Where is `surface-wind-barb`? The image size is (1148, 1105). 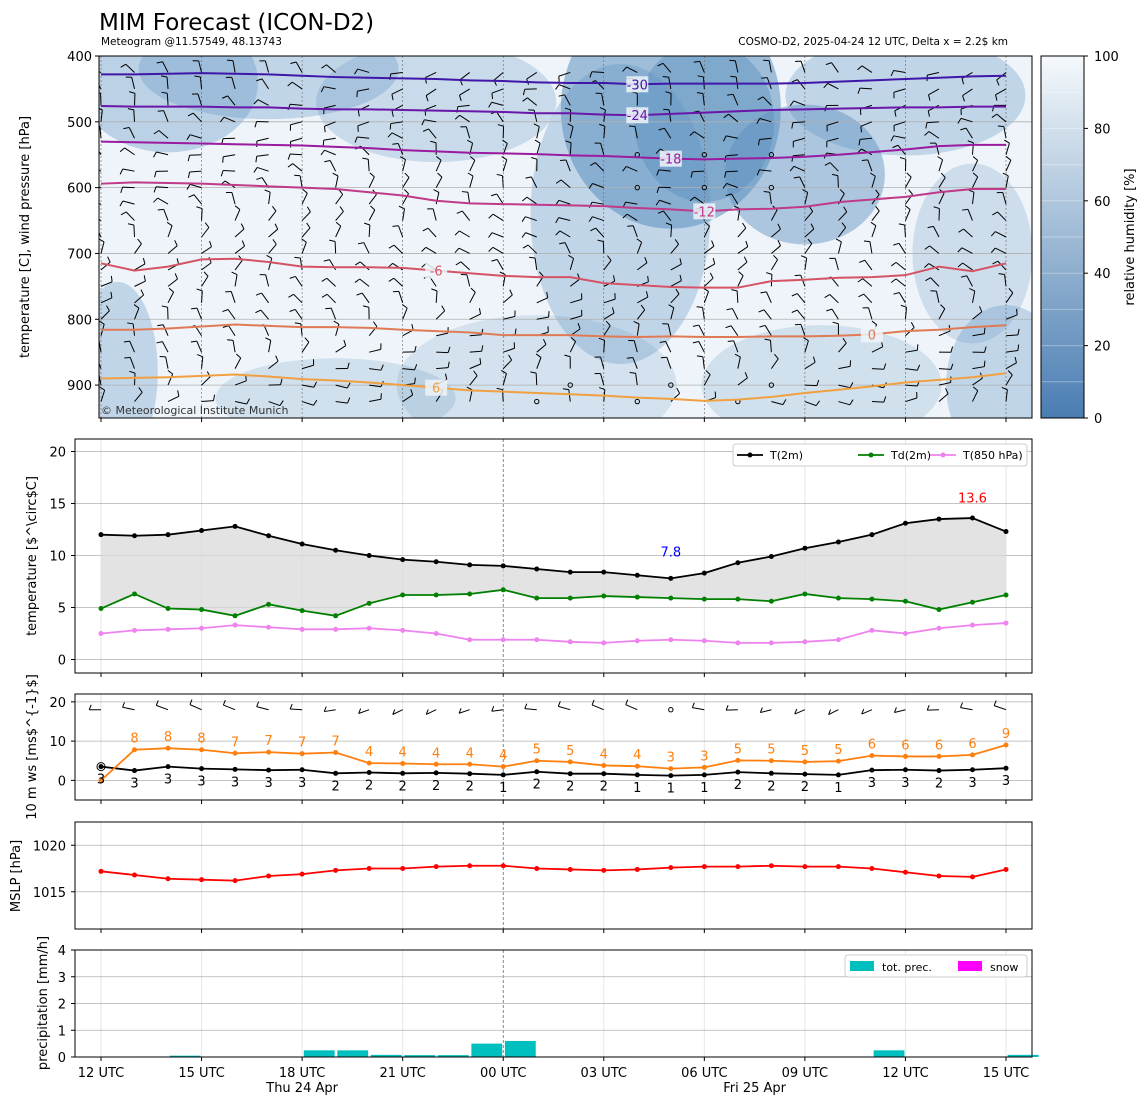
surface-wind-barb is located at coordinates (431, 712).